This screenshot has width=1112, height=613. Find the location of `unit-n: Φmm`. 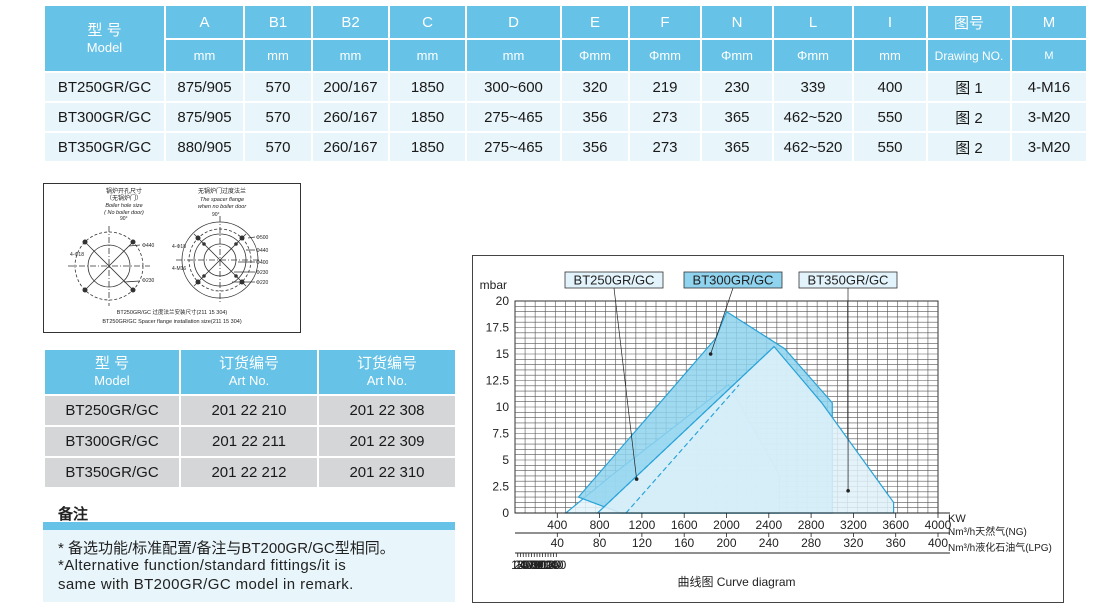

unit-n: Φmm is located at coordinates (737, 55).